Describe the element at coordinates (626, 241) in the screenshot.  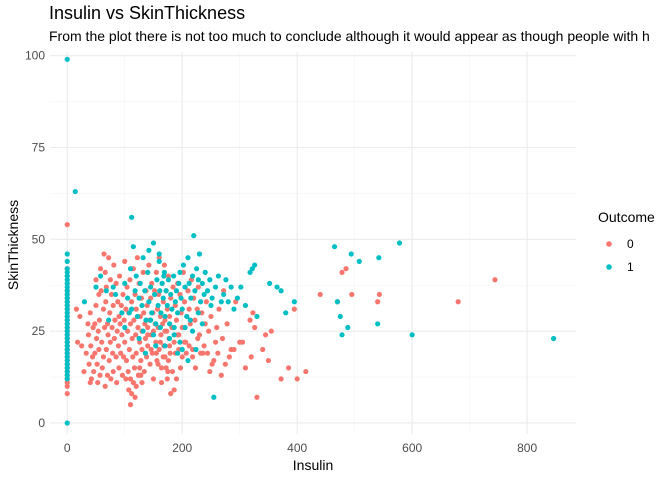
I see `legend: Outcome 01` at that location.